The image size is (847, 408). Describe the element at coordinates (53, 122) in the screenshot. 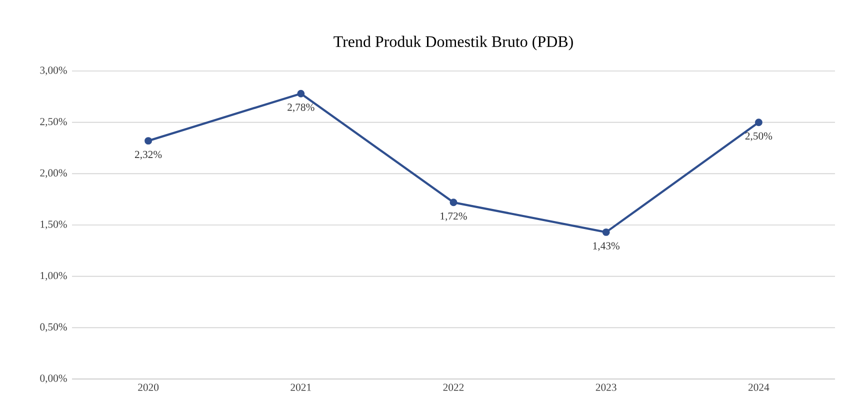

I see `y-tick-label: 2,50%` at that location.